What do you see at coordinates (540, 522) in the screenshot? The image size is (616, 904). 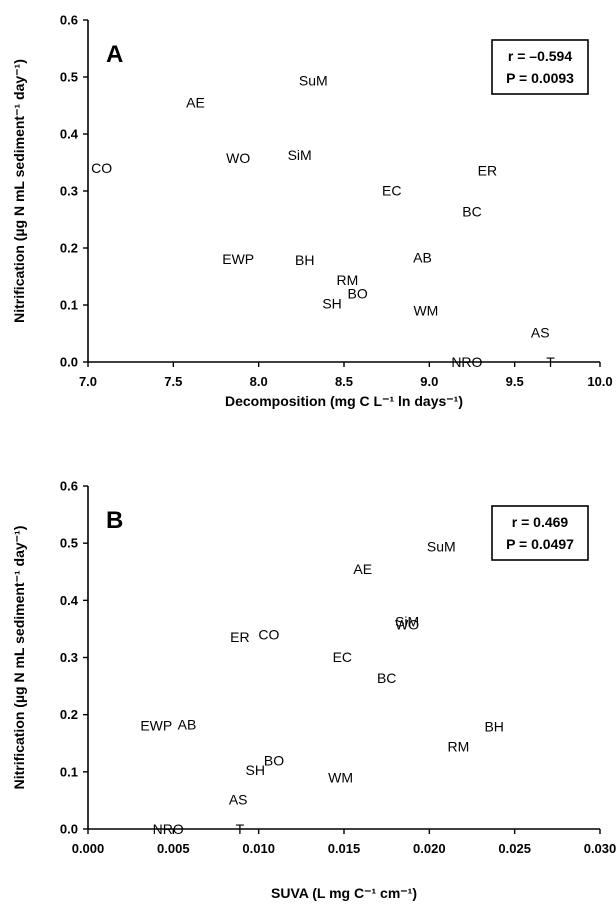 I see `stat-r: r = 0.469` at bounding box center [540, 522].